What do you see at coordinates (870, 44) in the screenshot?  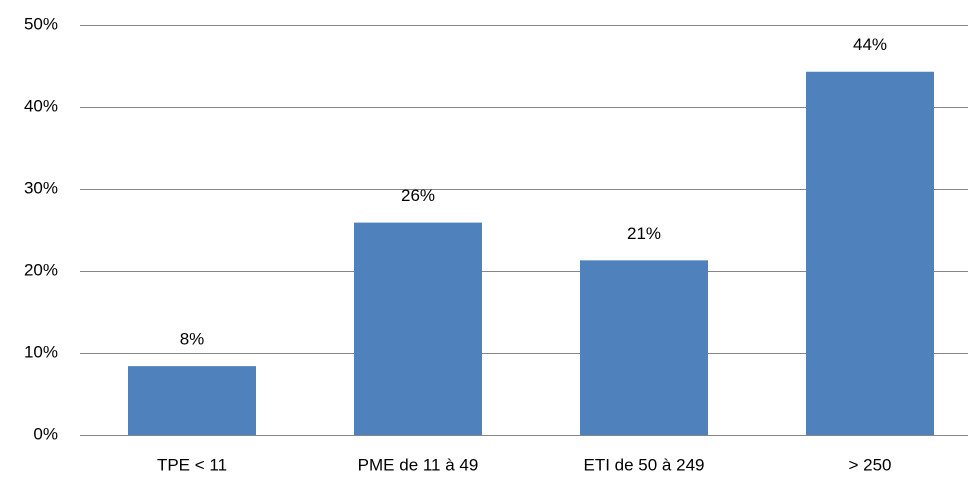 I see `data-label: 44%` at bounding box center [870, 44].